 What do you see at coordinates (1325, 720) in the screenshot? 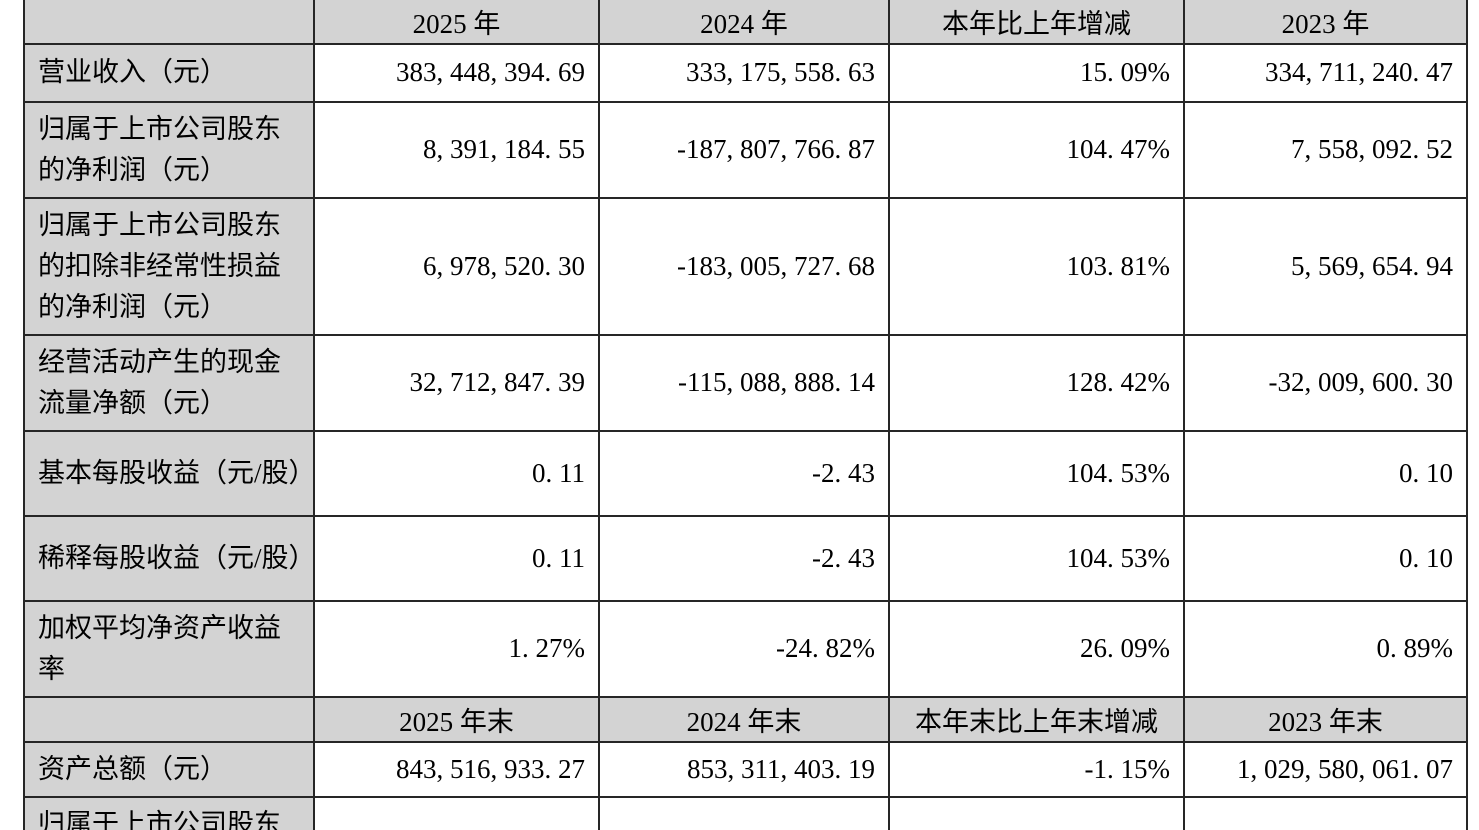
I see `header-col-2023-eop: 2023 年末` at bounding box center [1325, 720].